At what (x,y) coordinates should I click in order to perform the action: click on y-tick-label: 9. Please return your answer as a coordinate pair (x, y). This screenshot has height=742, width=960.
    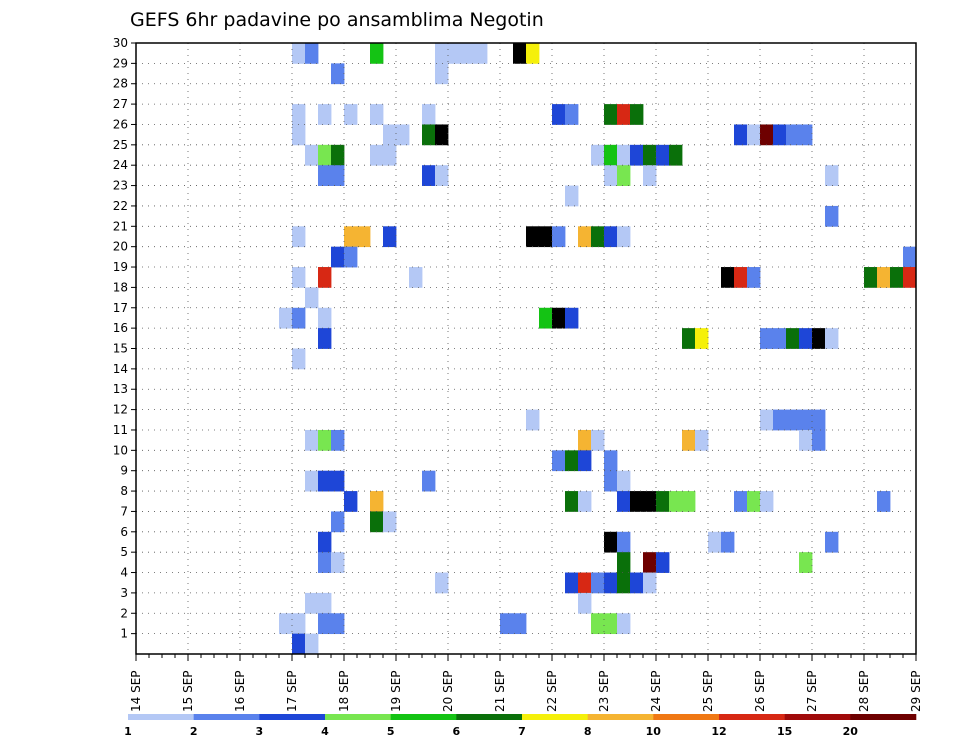
    Looking at the image, I should click on (124, 471).